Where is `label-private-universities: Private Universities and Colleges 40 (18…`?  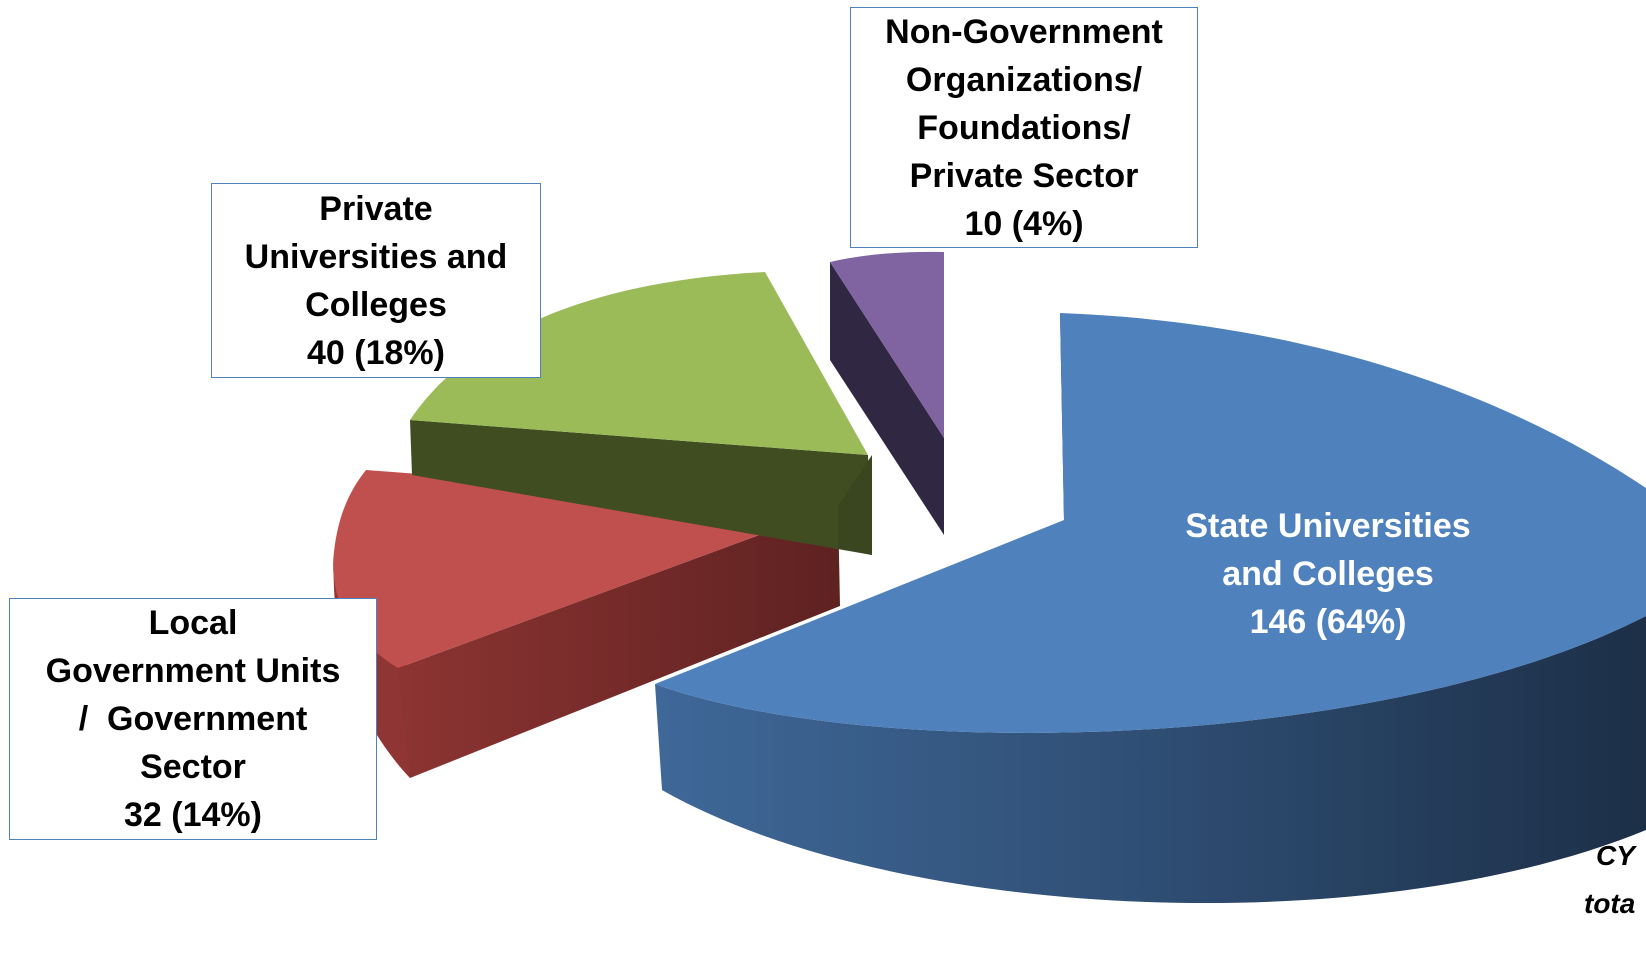
label-private-universities: Private Universities and Colleges 40 (18… is located at coordinates (376, 280).